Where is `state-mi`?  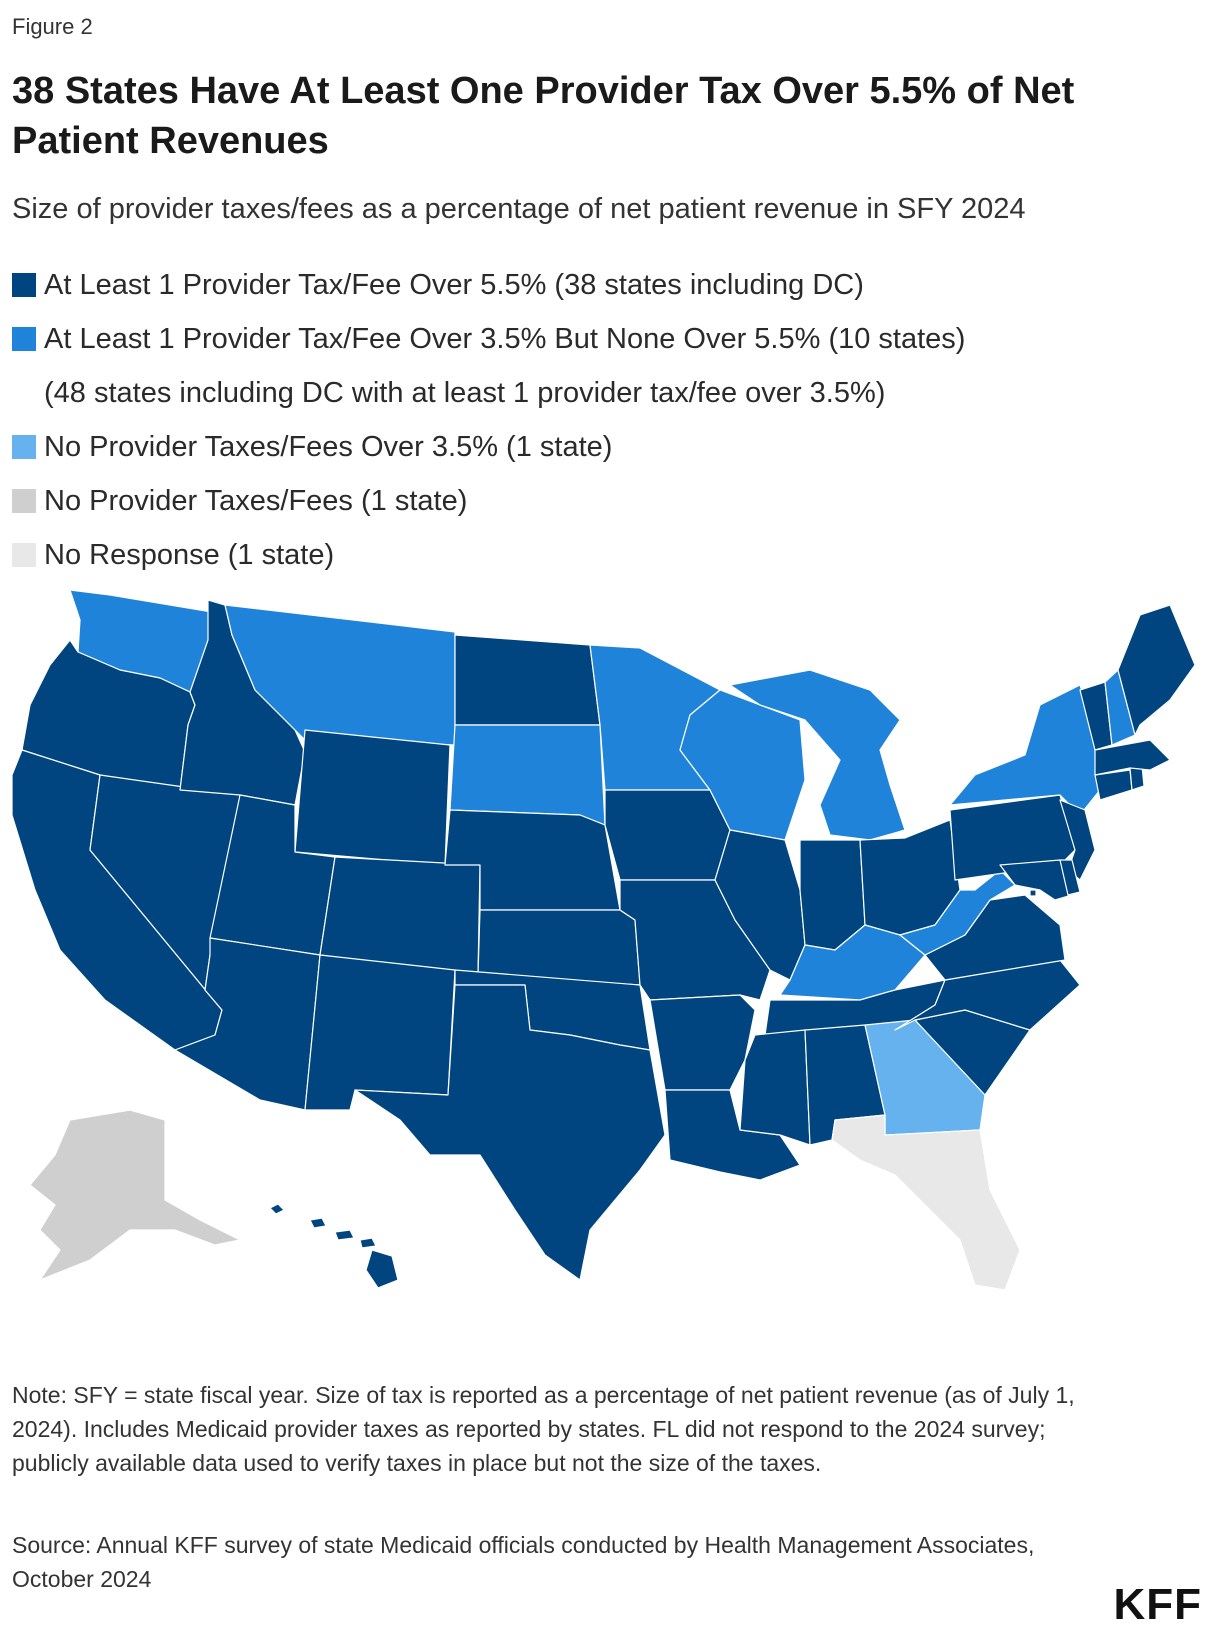
state-mi is located at coordinates (817, 755).